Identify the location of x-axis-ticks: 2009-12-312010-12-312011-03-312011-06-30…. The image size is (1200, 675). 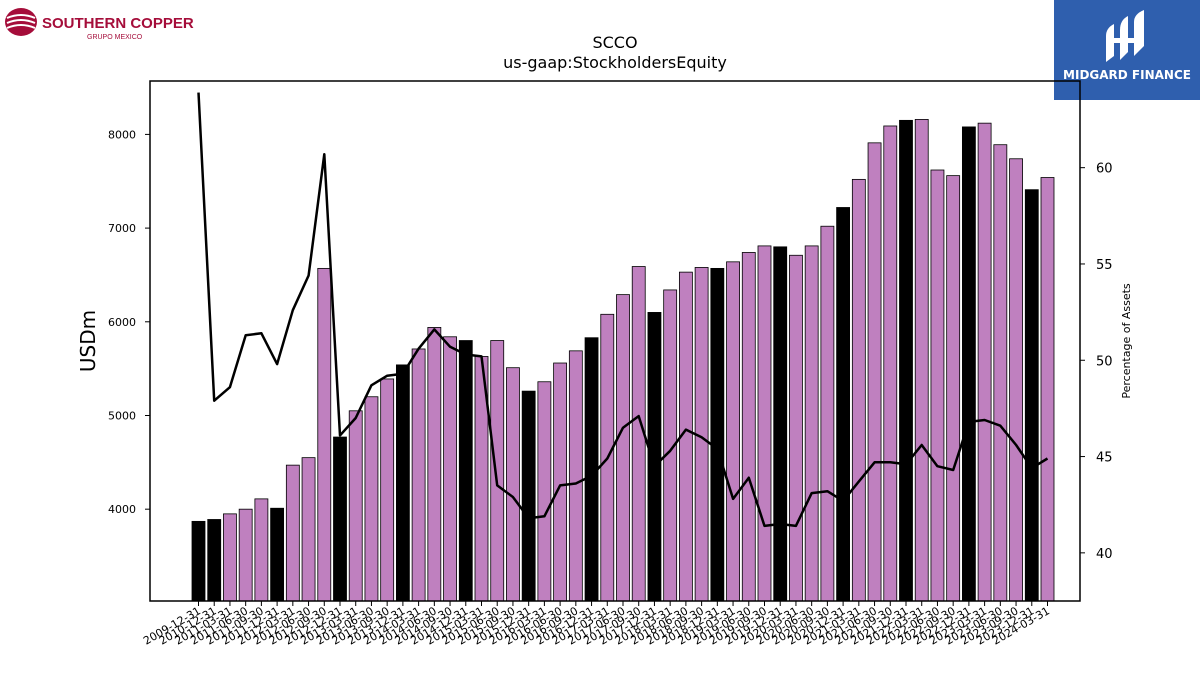
(596, 624).